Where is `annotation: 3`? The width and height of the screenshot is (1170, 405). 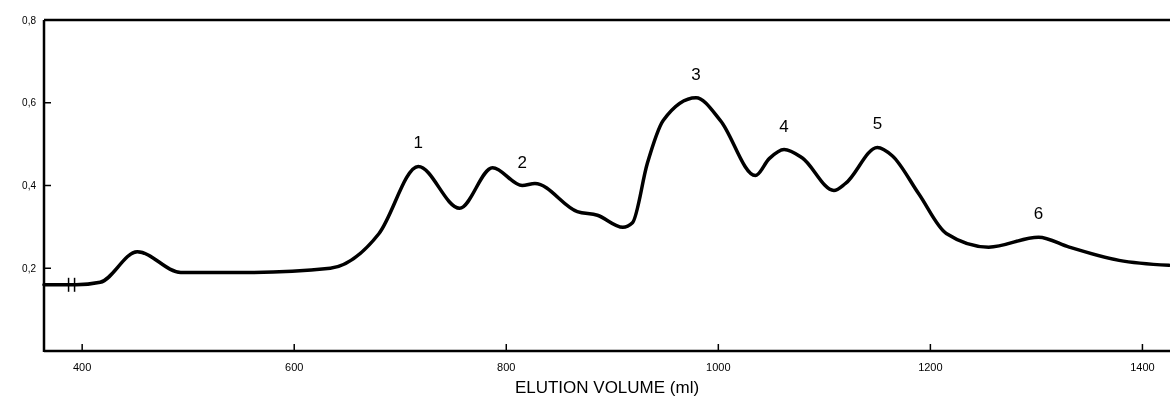
annotation: 3 is located at coordinates (696, 74).